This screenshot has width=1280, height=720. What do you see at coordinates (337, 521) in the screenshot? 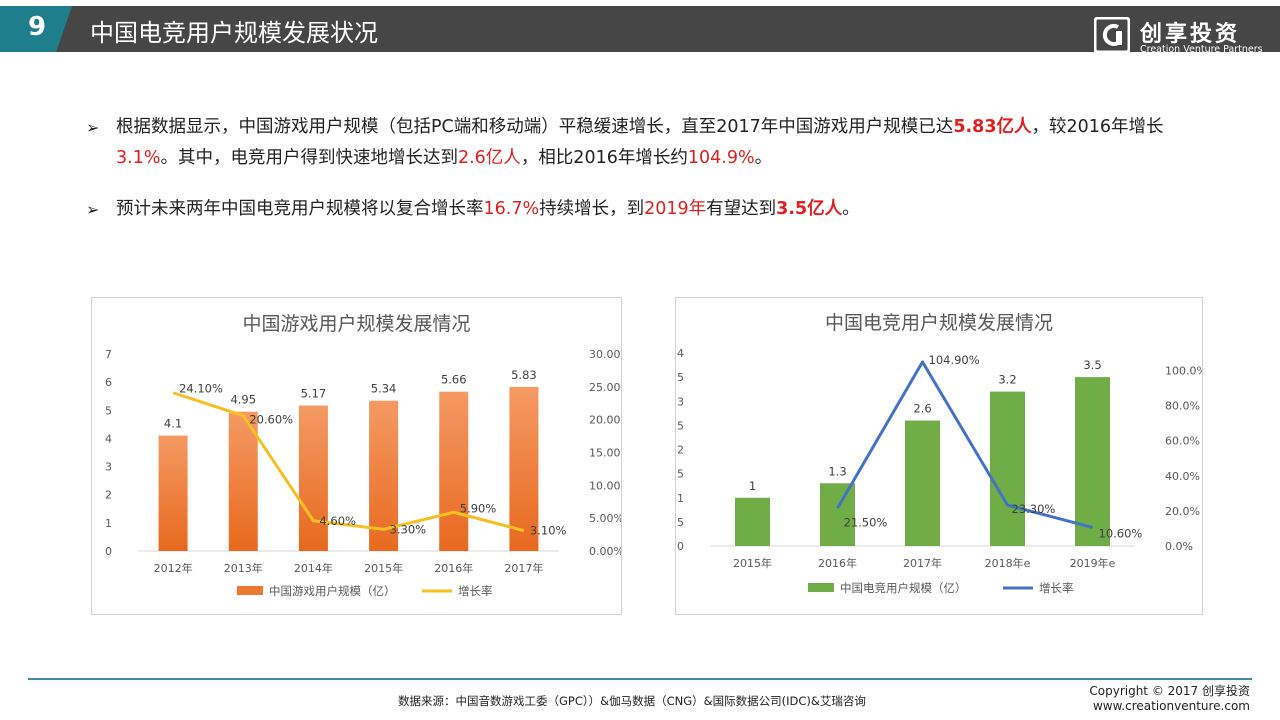
I see `line-data-label: 4.60%` at bounding box center [337, 521].